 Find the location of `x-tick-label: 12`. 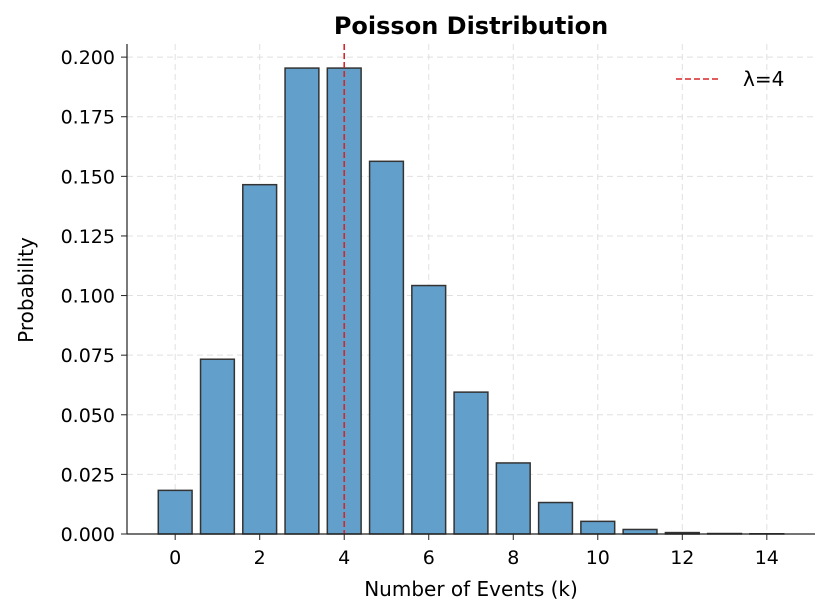

x-tick-label: 12 is located at coordinates (682, 558).